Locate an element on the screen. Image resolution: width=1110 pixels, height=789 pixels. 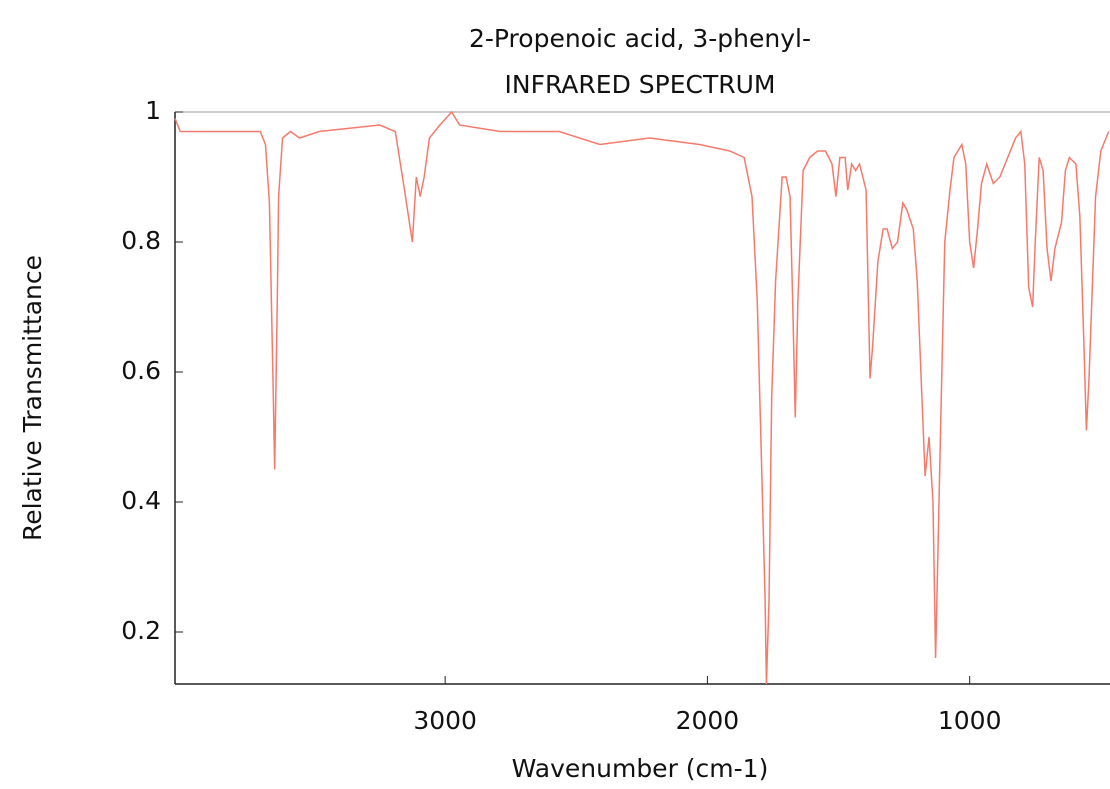
chart-title: 2-Propenoic acid, 3-phenyl- is located at coordinates (640, 38).